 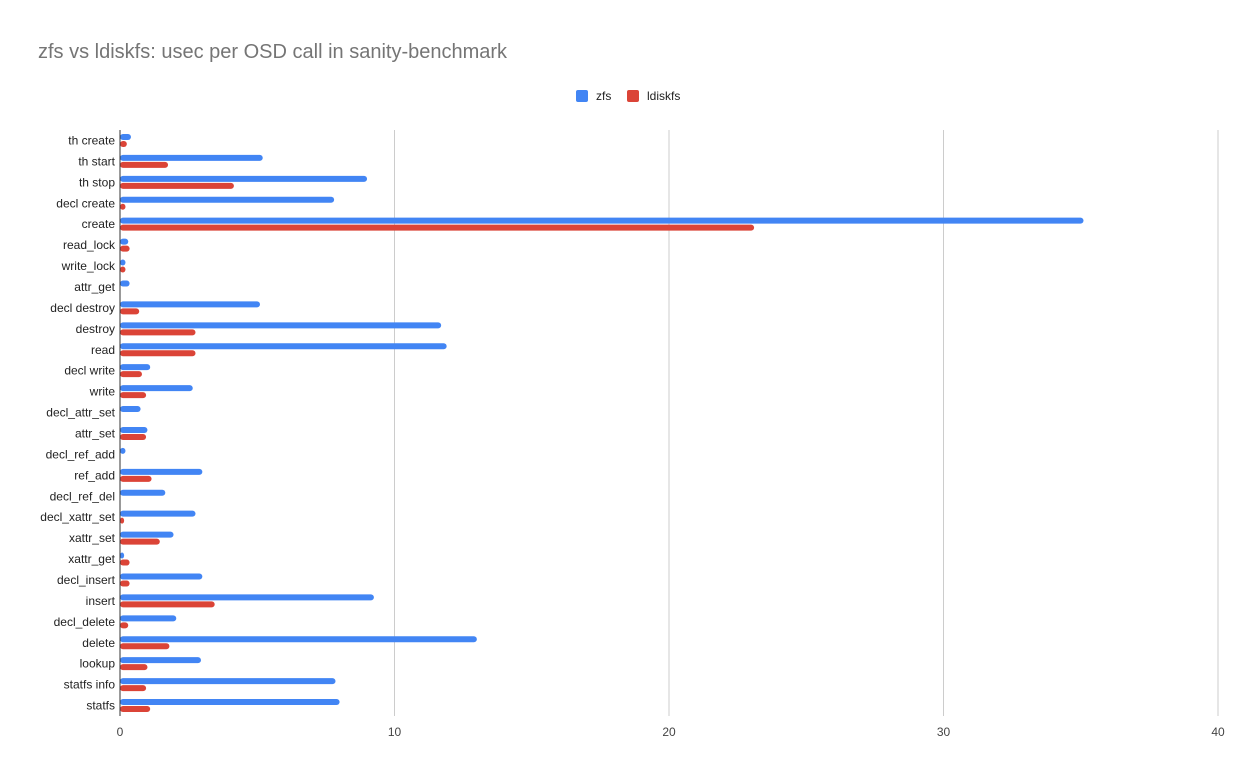 I want to click on legend: zfs ldiskfs, so click(x=628, y=96).